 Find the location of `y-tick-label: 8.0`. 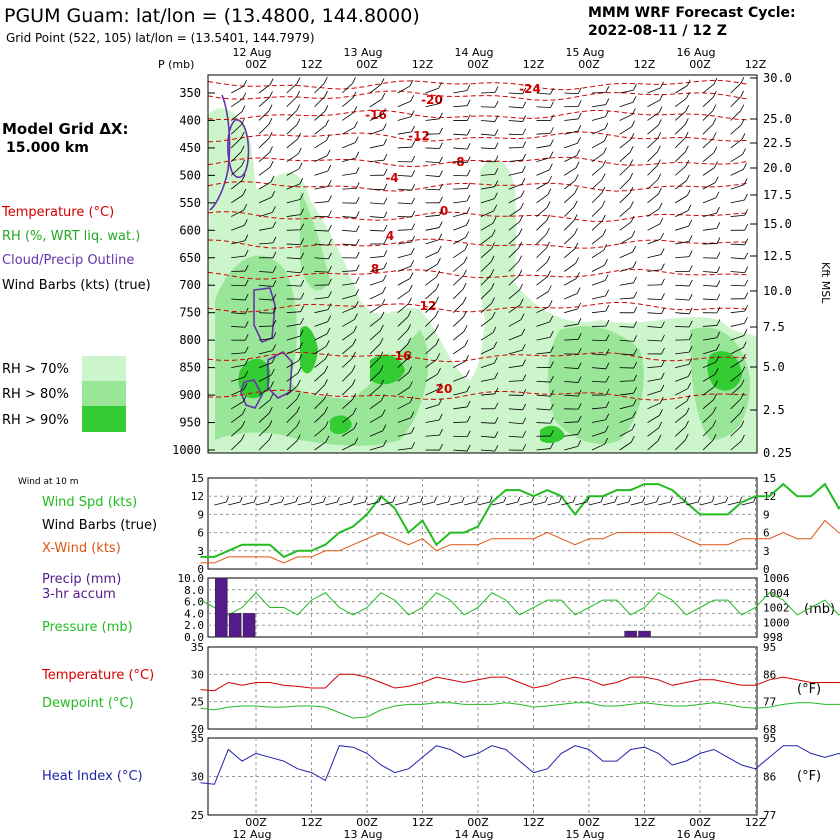

y-tick-label: 8.0 is located at coordinates (194, 590).